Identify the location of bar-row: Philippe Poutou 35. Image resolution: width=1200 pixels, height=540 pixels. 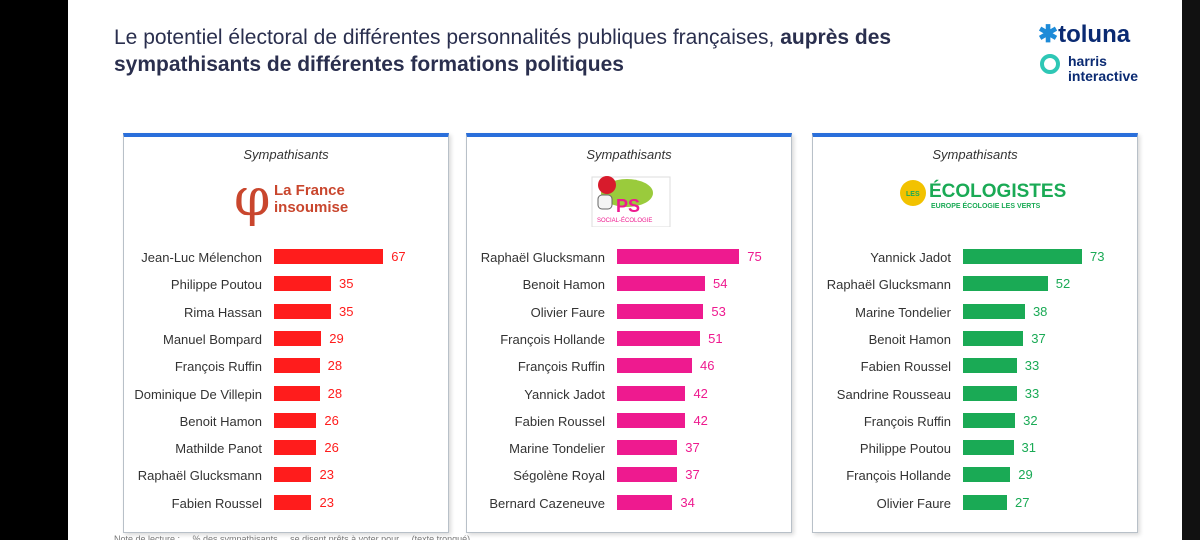
(286, 284).